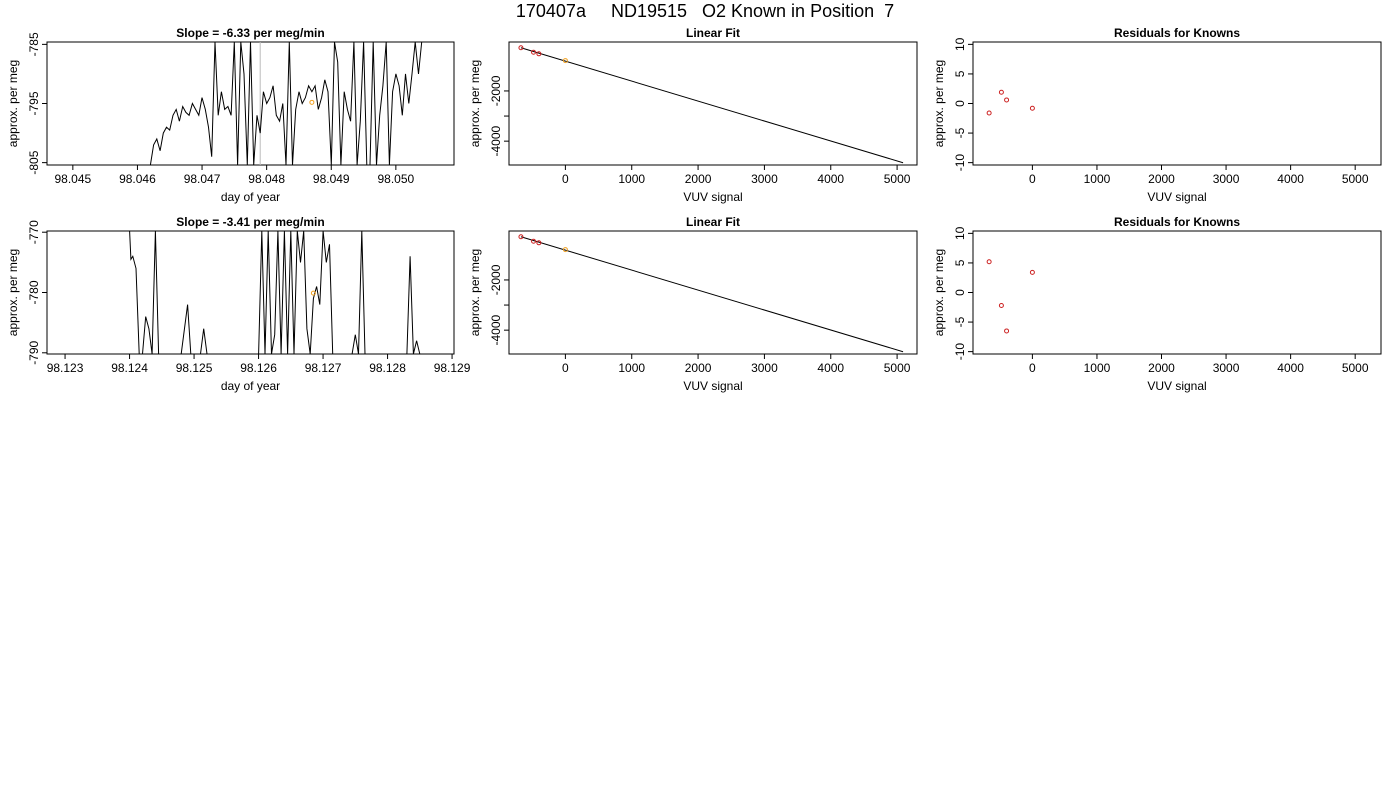 This screenshot has height=800, width=1400. I want to click on x-tick-label: 98.048, so click(266, 179).